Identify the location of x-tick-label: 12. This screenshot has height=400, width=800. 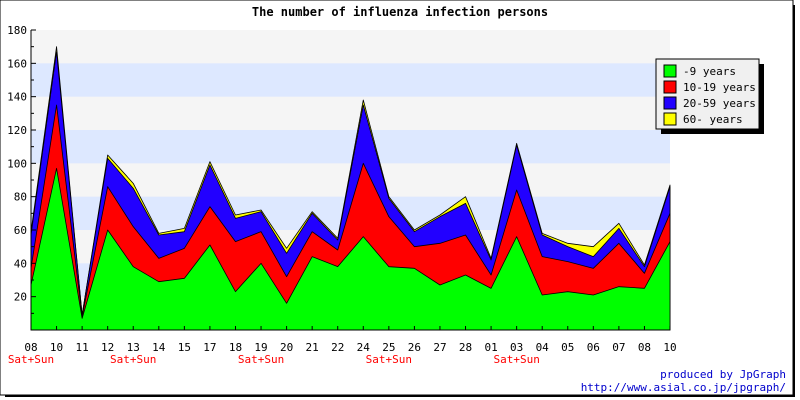
(107, 347).